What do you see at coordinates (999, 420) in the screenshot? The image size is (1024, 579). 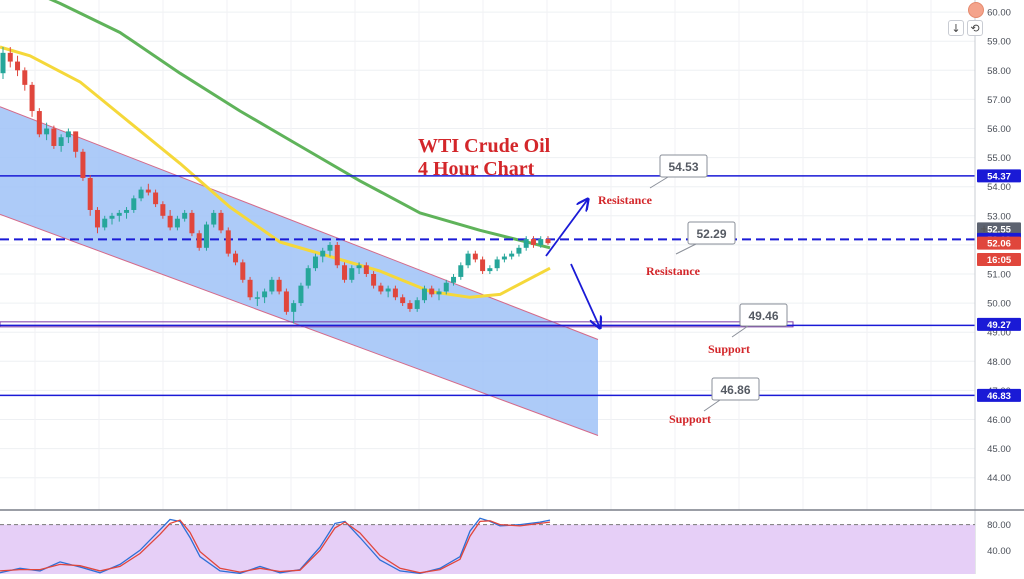 I see `y-tick-label: 46.00` at bounding box center [999, 420].